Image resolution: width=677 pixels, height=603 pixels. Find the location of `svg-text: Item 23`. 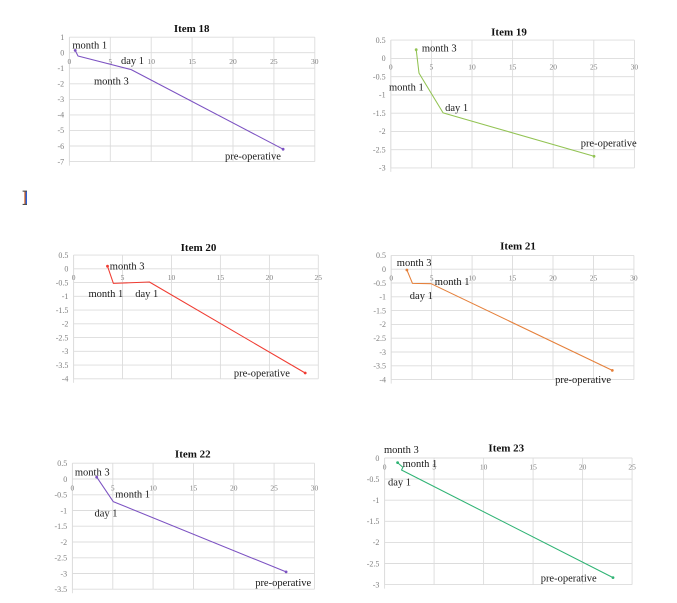

svg-text: Item 23 is located at coordinates (506, 449).